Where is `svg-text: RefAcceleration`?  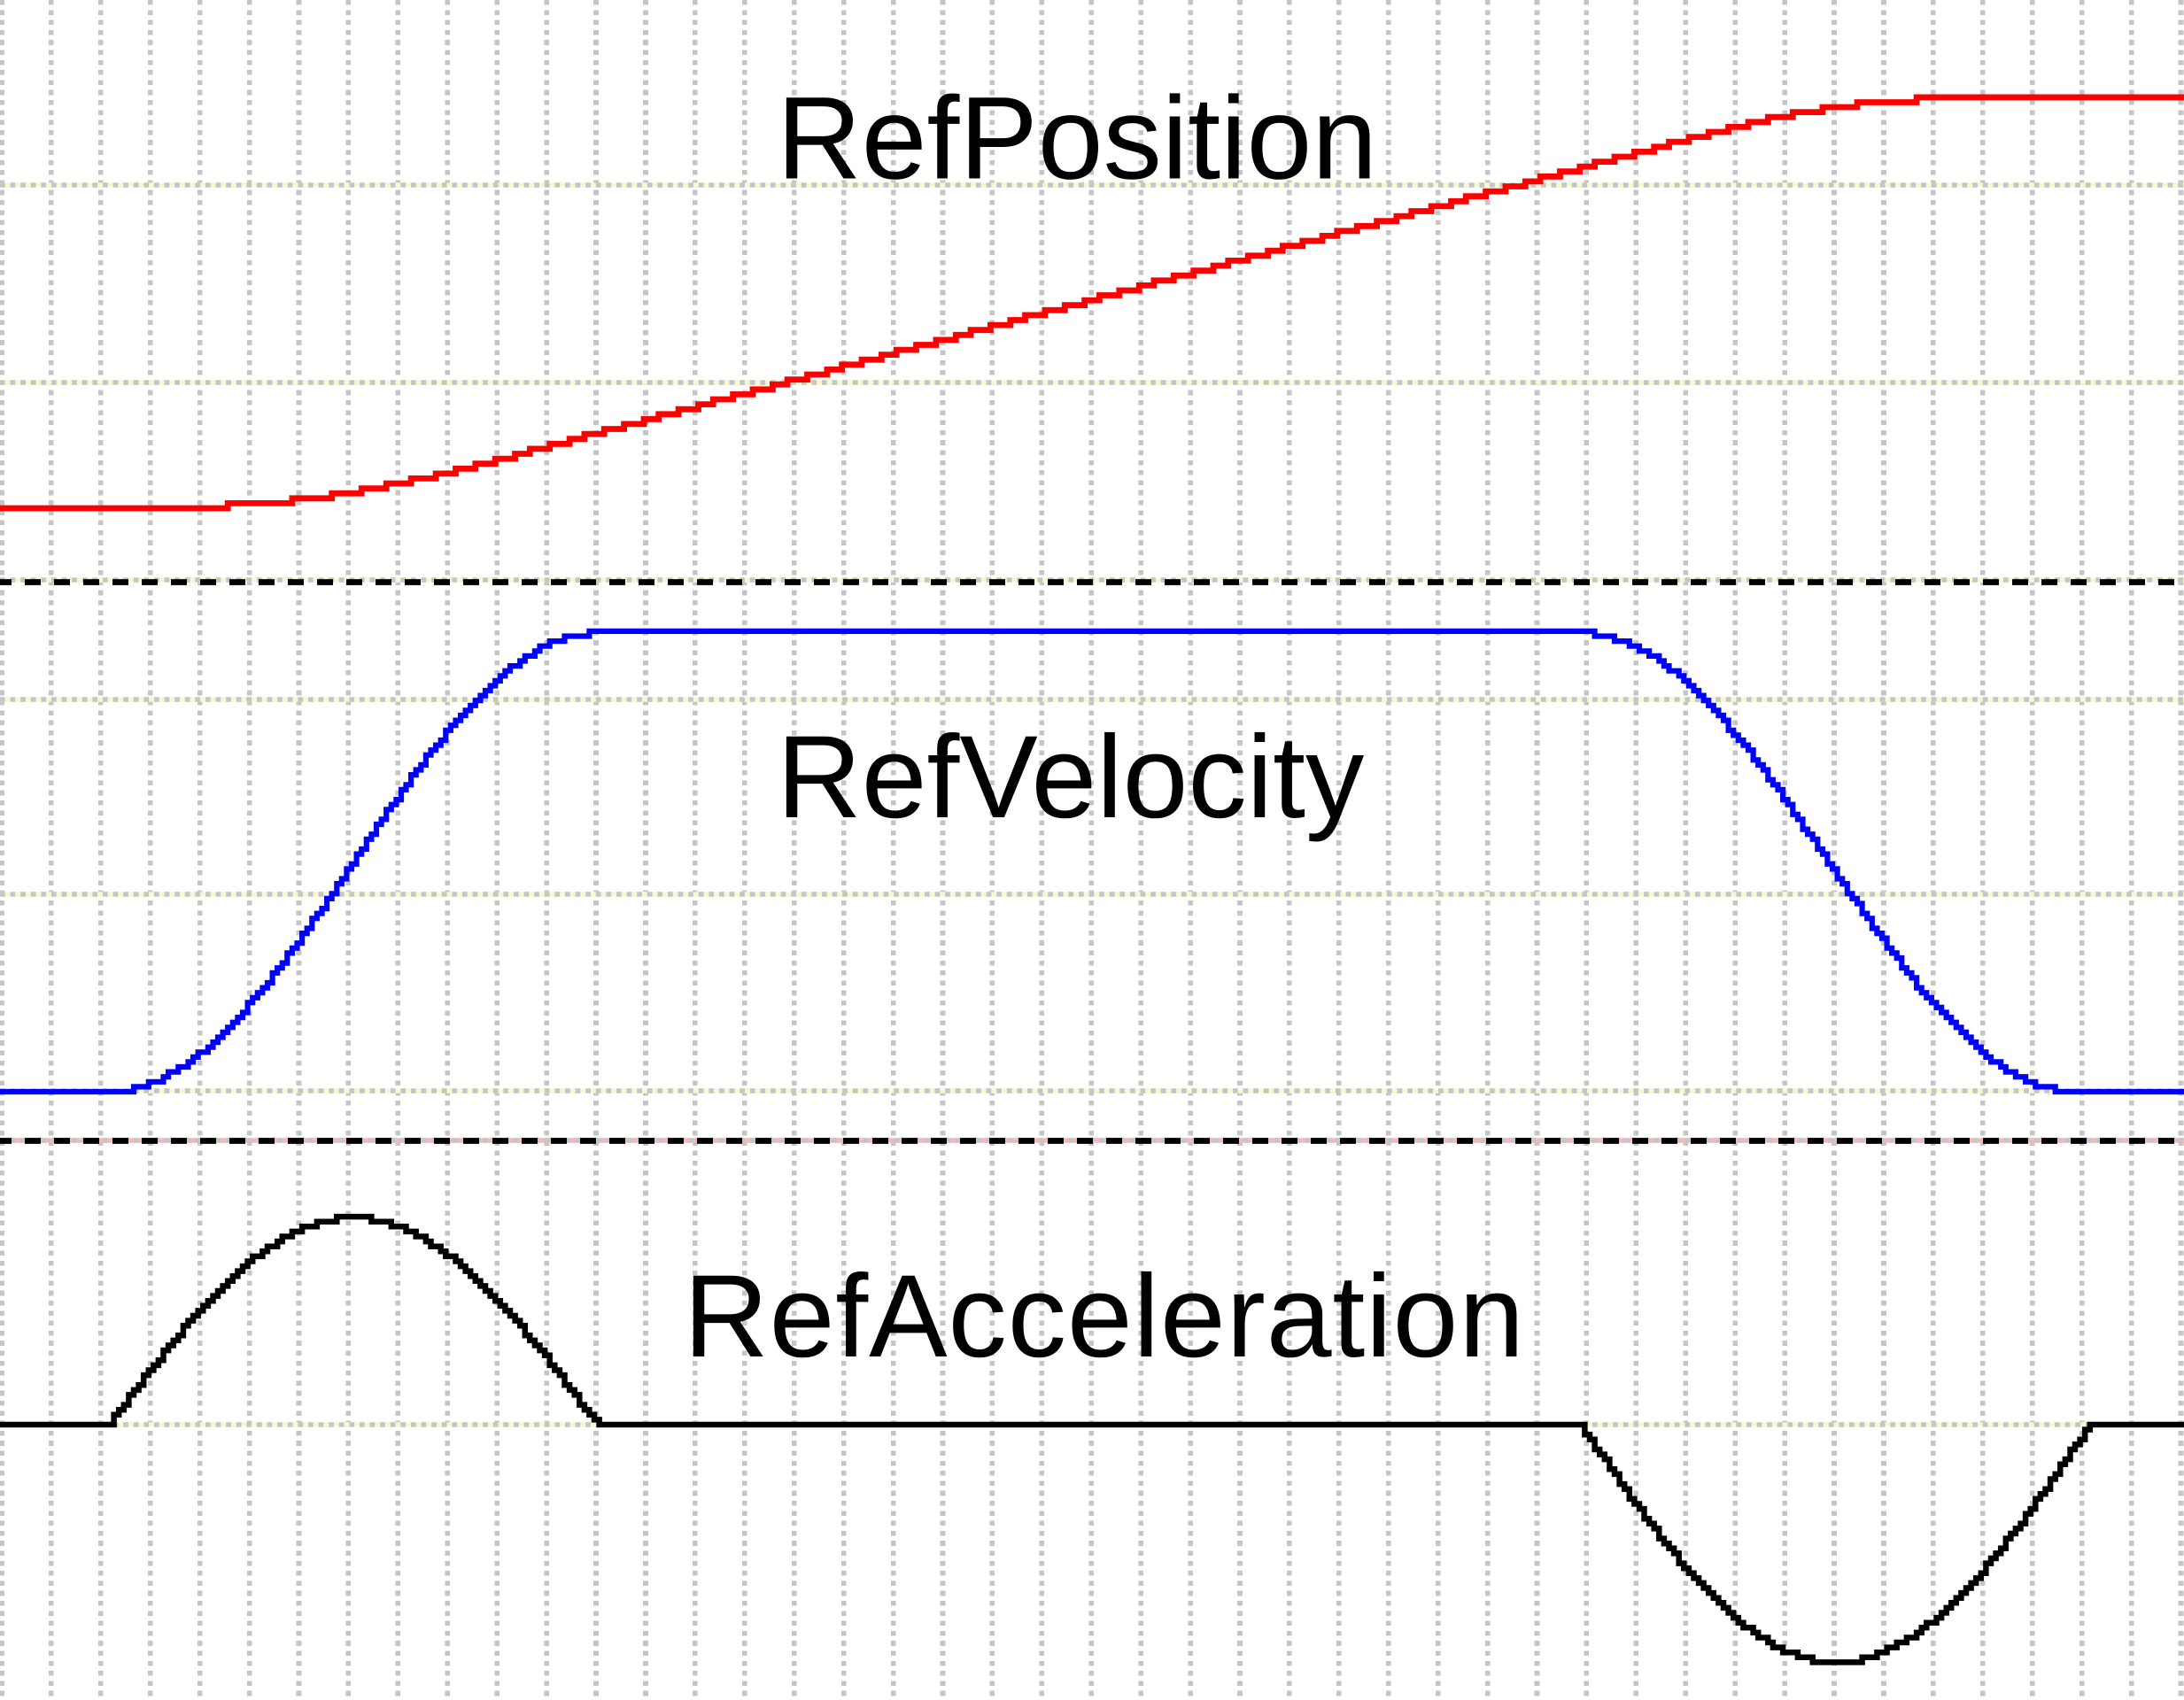 svg-text: RefAcceleration is located at coordinates (1104, 1316).